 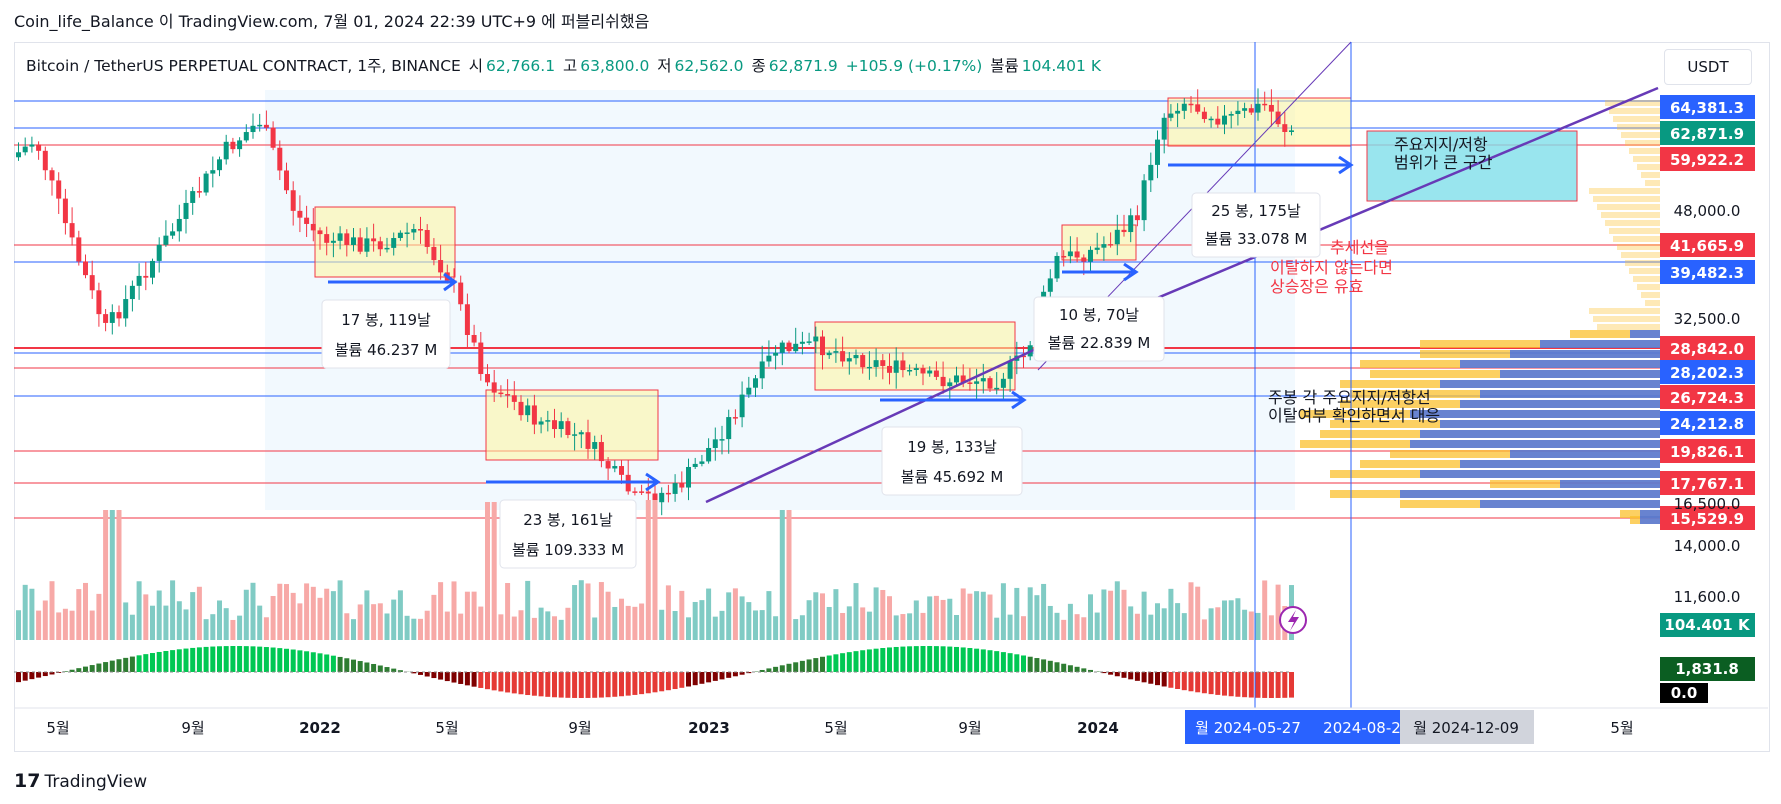 I want to click on tradingview-logo-icon: 𝟭𝟳, so click(x=27, y=781).